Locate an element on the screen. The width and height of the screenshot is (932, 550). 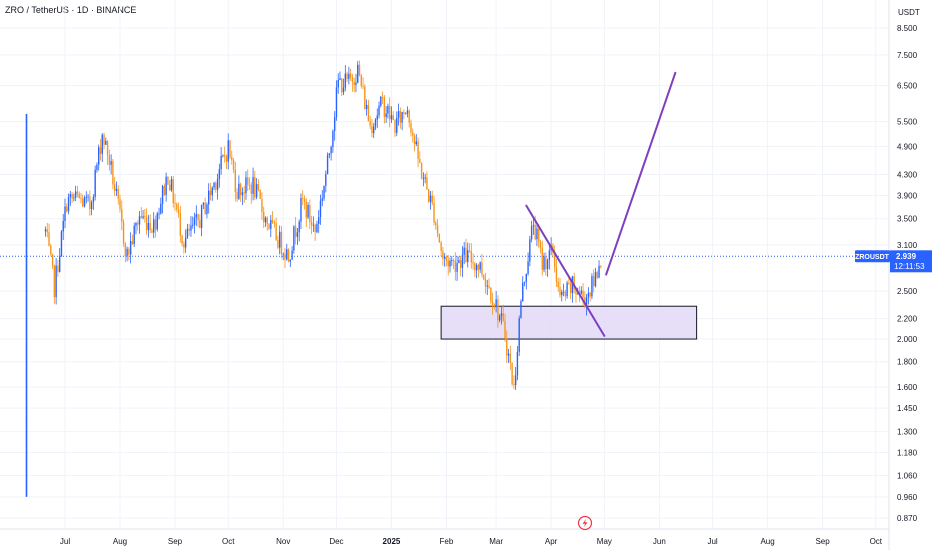
projection-line is located at coordinates (641, 173).